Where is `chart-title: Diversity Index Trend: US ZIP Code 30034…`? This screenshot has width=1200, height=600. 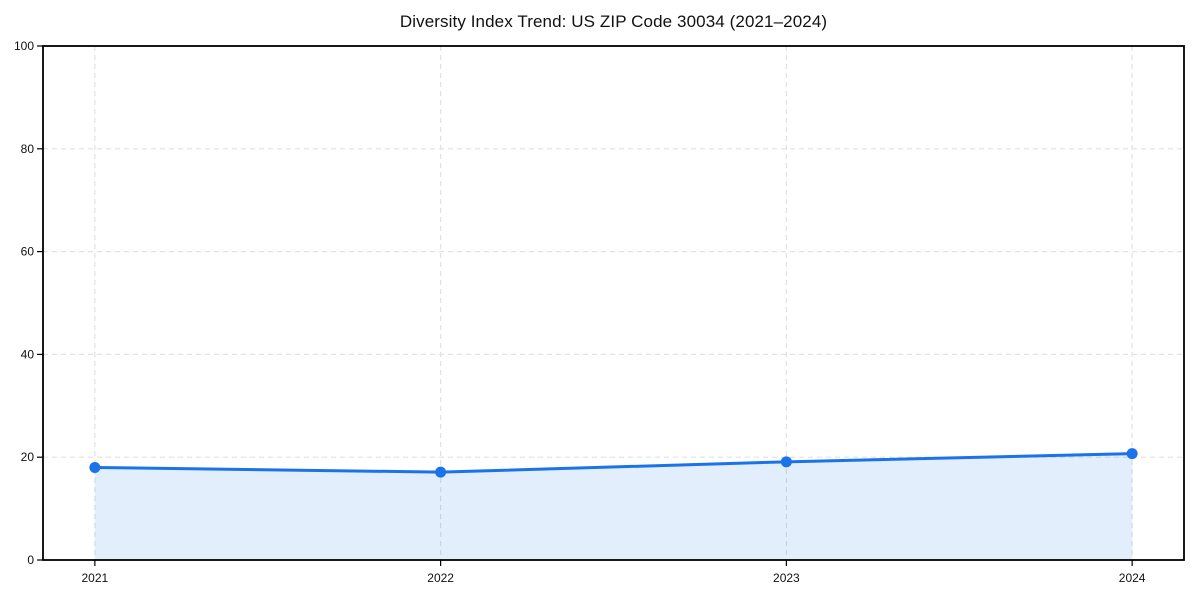 chart-title: Diversity Index Trend: US ZIP Code 30034… is located at coordinates (613, 21).